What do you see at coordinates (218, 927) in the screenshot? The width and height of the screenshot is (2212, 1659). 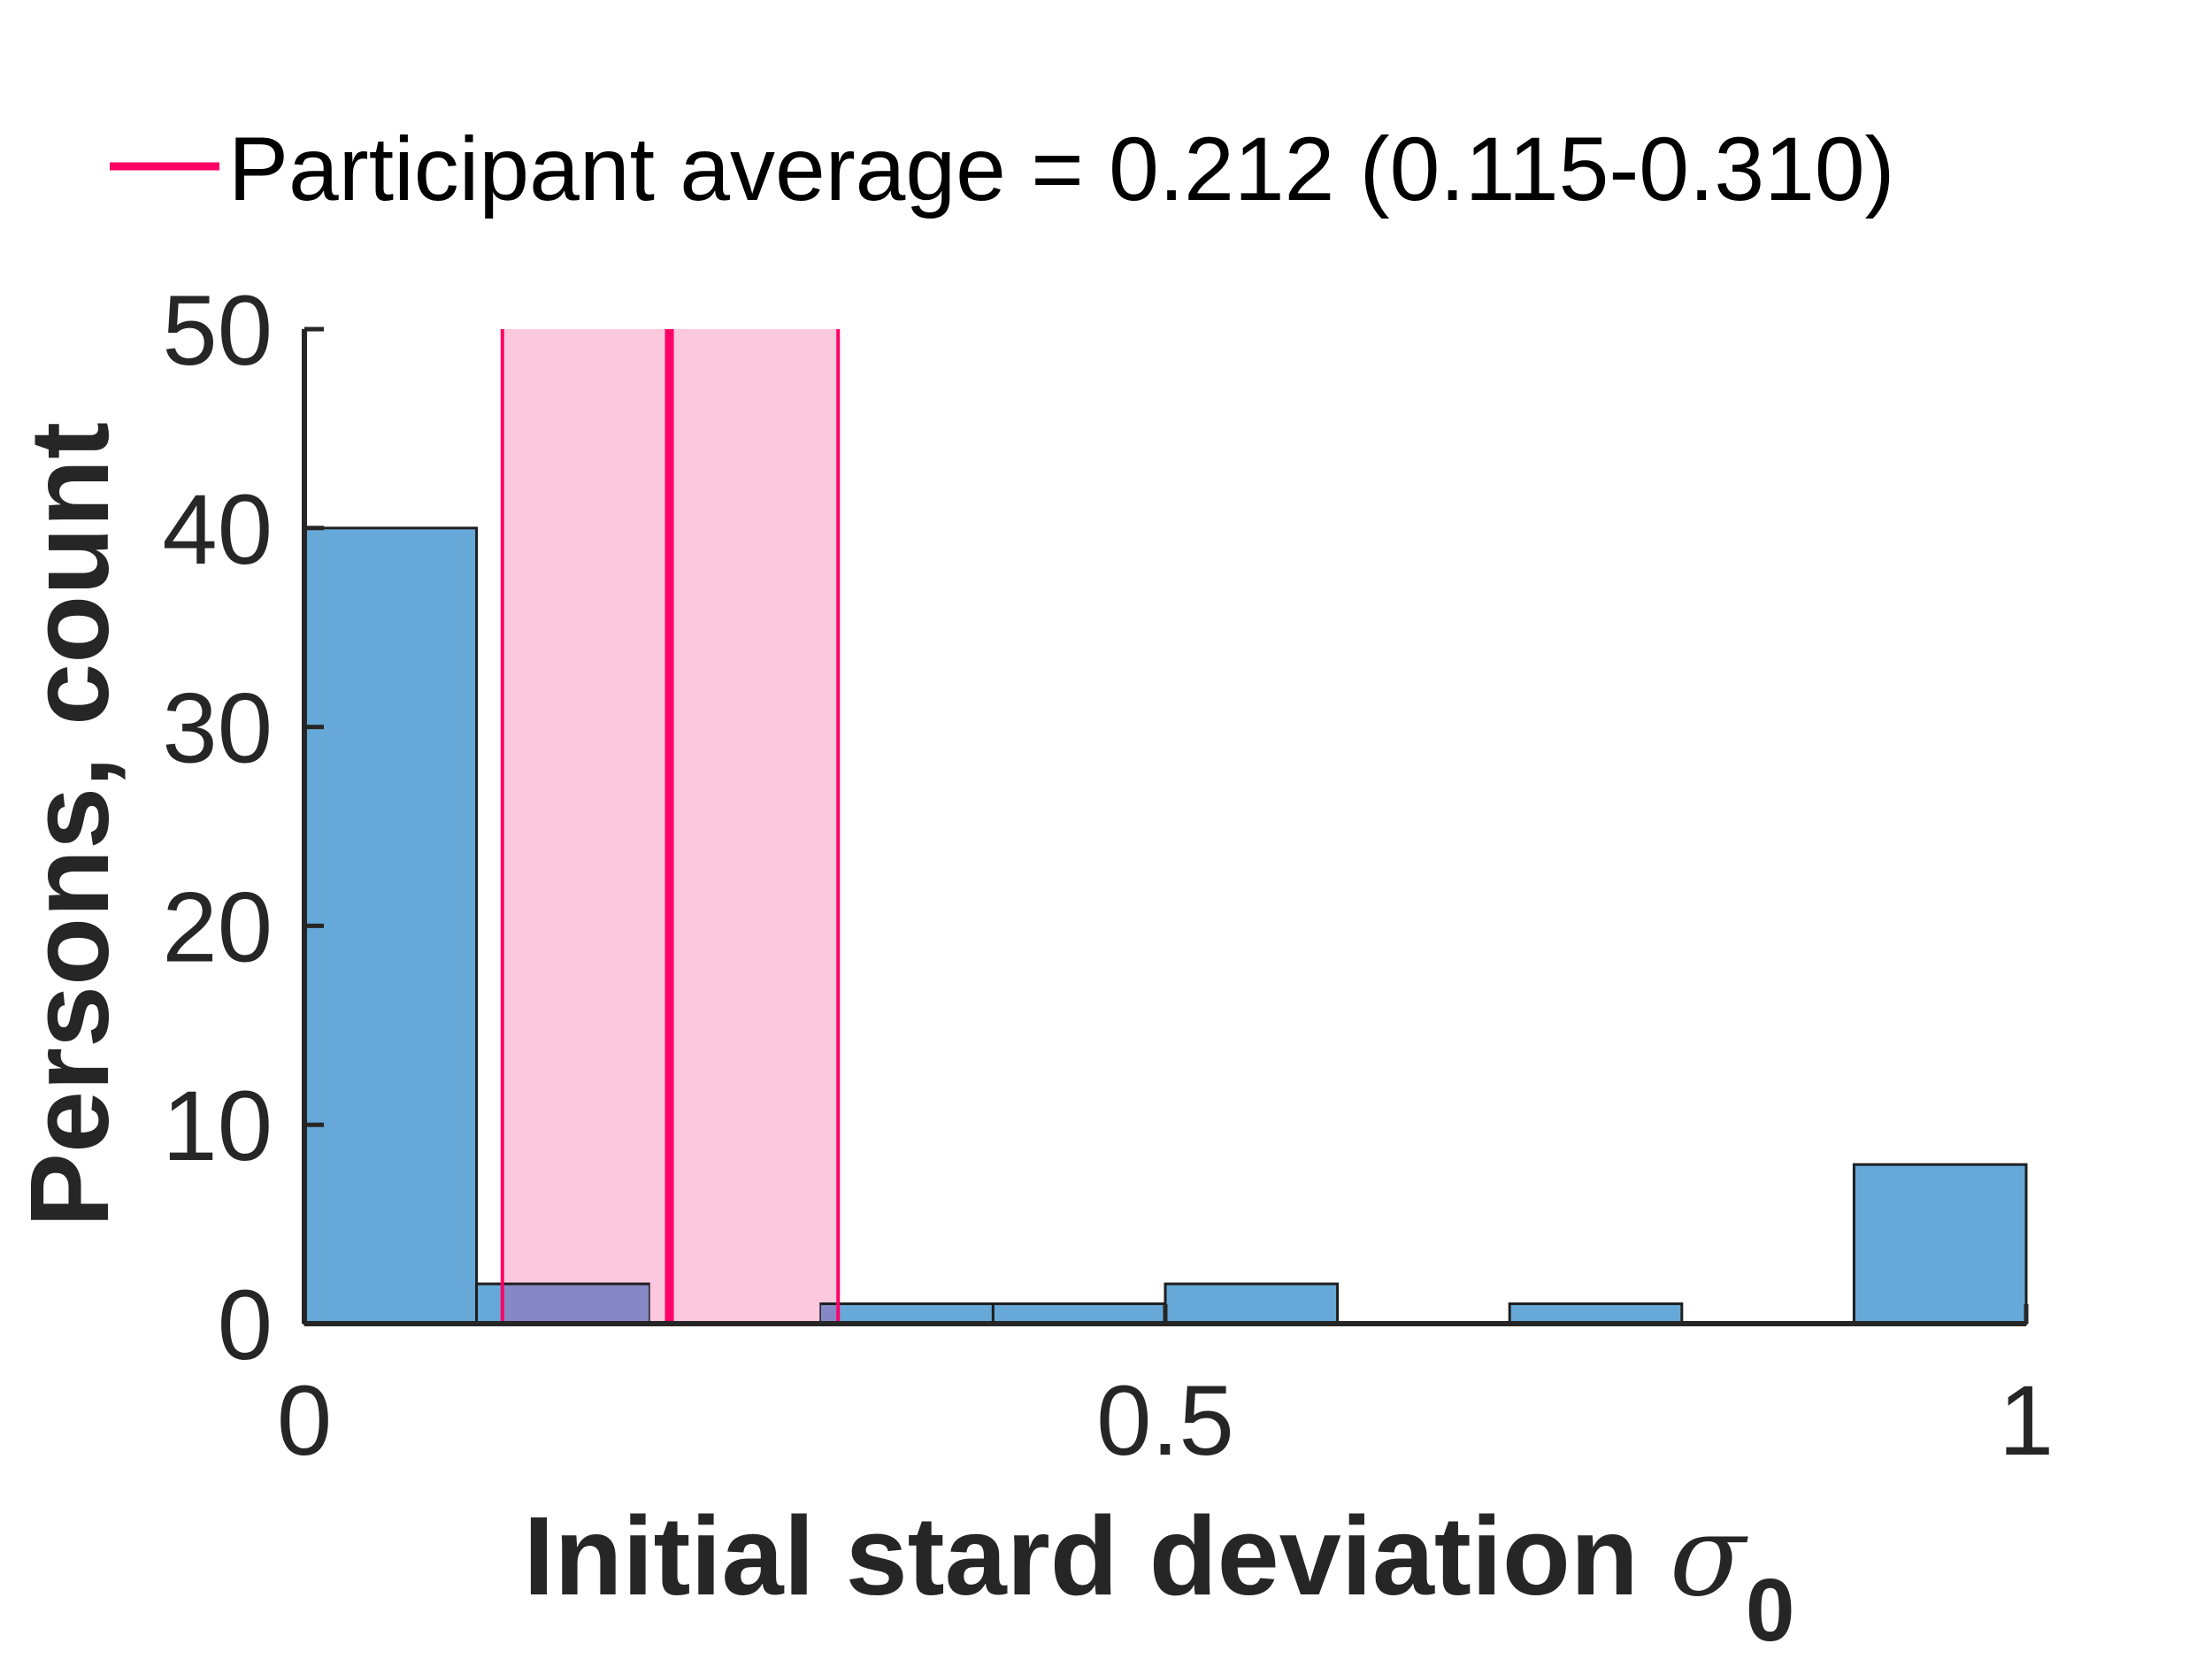 I see `y-tick-label: 20` at bounding box center [218, 927].